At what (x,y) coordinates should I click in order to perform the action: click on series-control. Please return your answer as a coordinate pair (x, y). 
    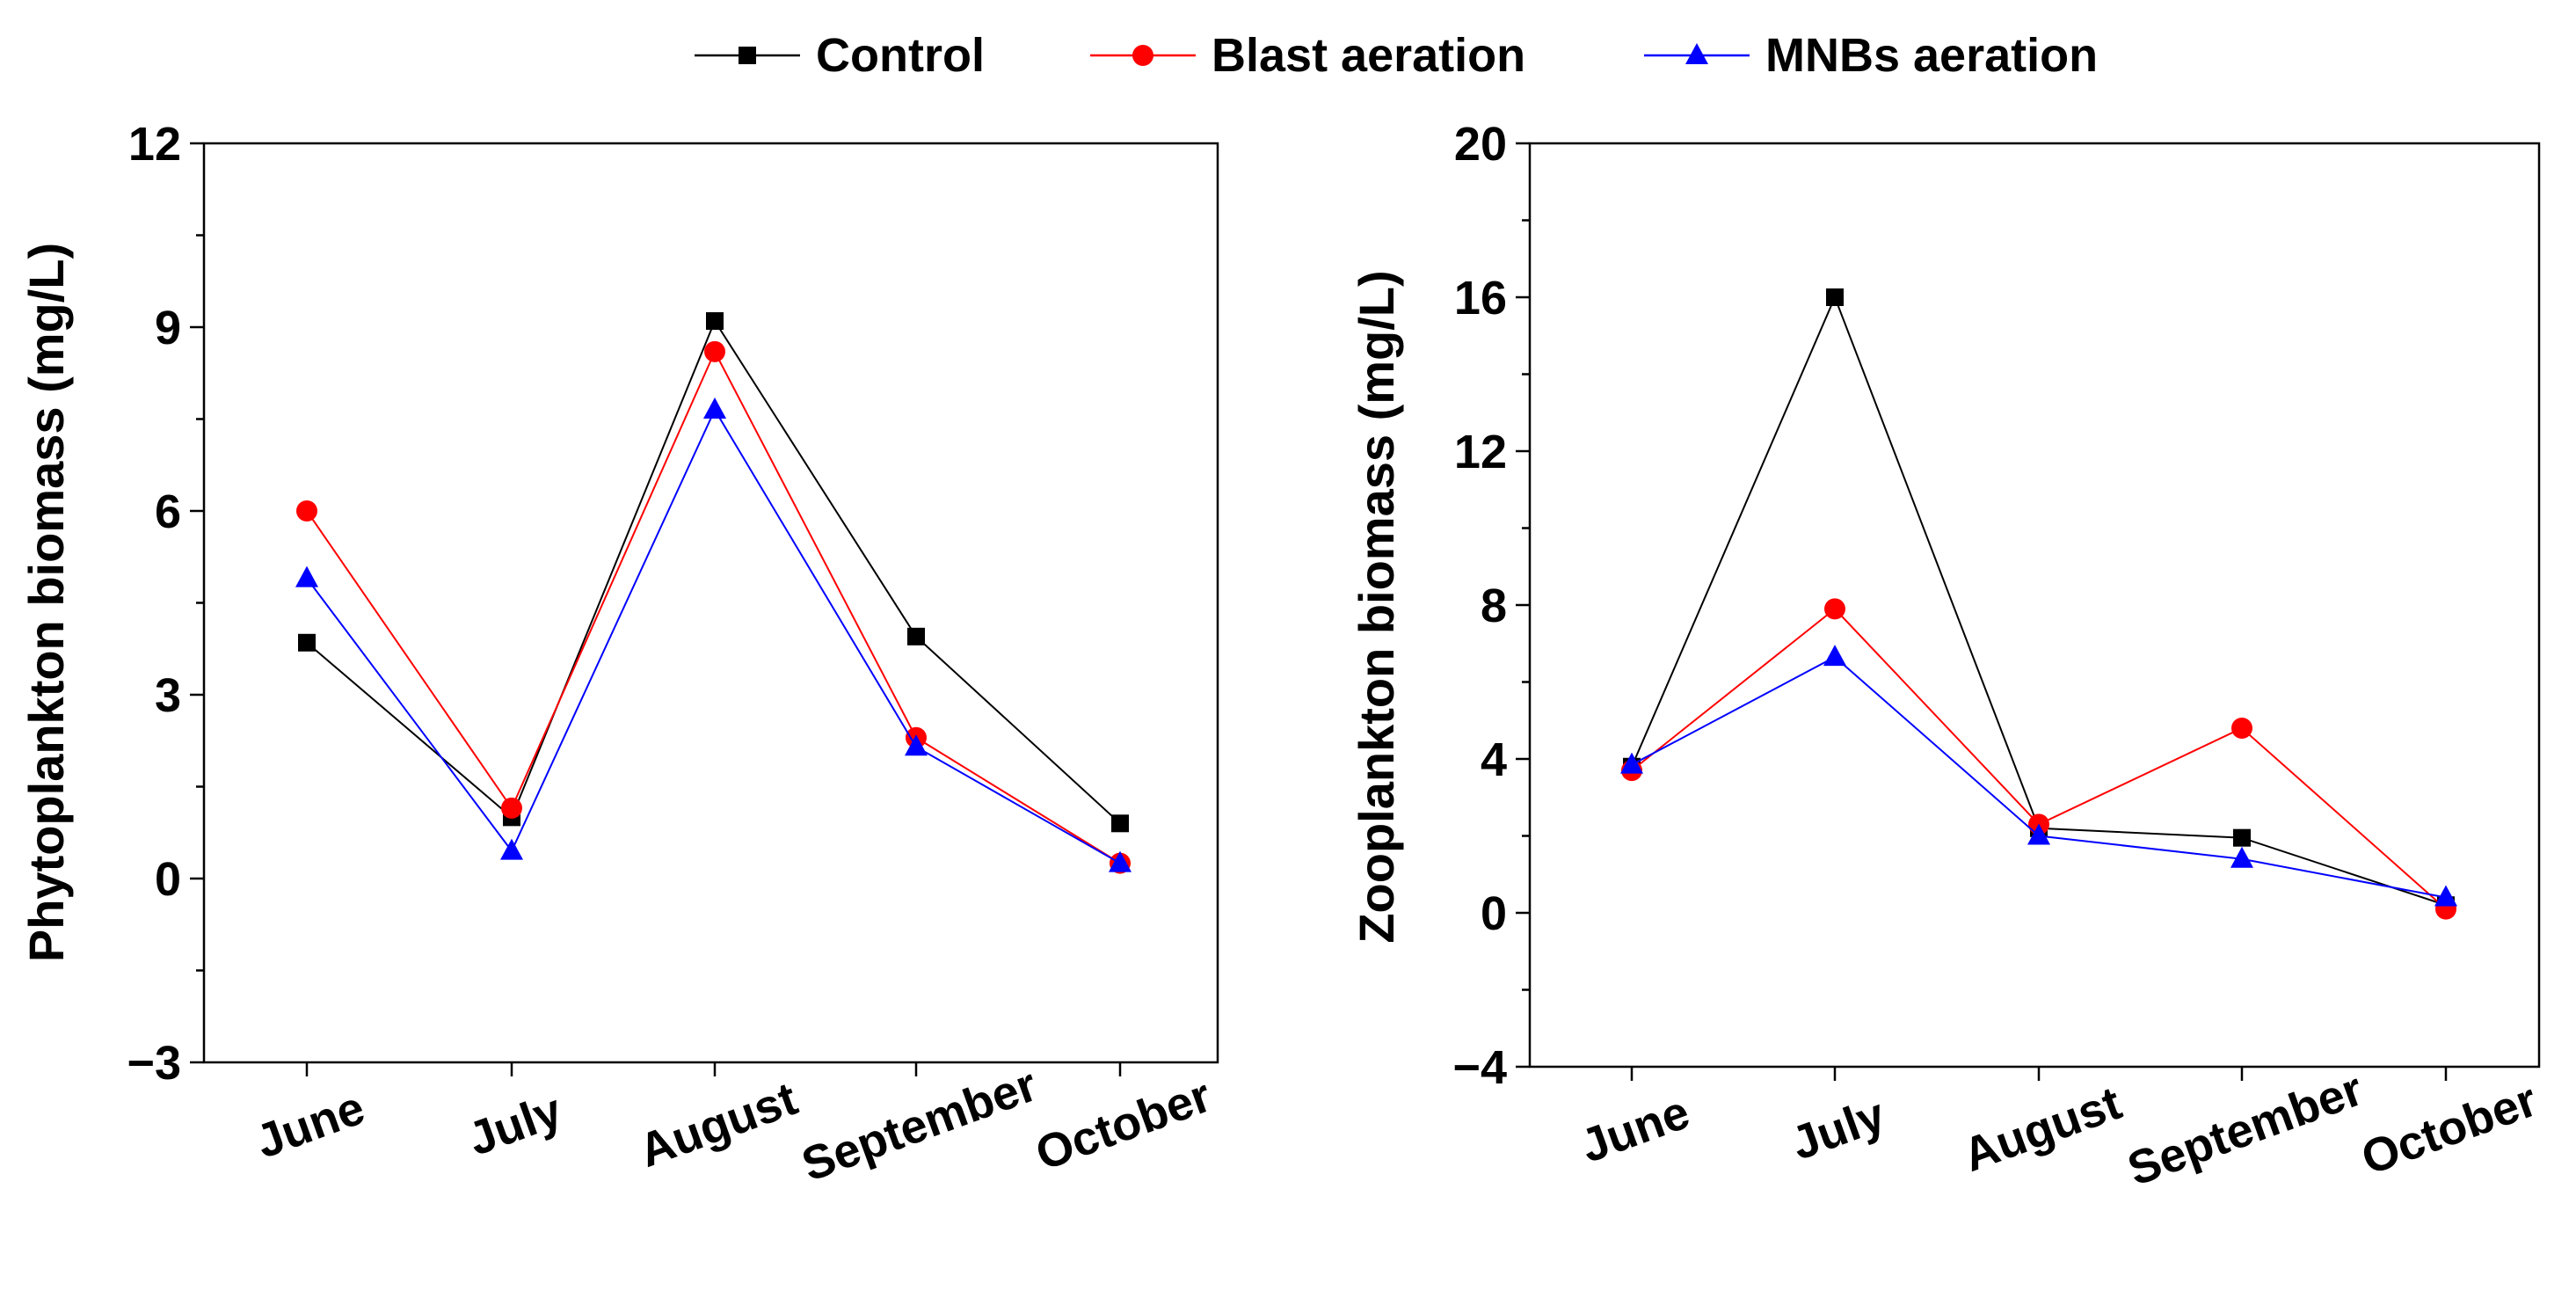
    Looking at the image, I should click on (713, 572).